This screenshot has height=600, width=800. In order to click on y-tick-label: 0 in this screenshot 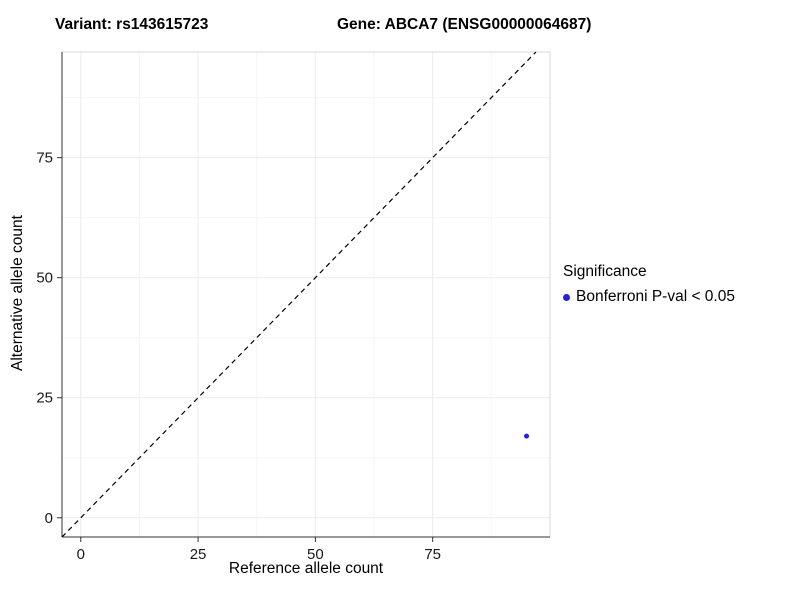, I will do `click(49, 518)`.